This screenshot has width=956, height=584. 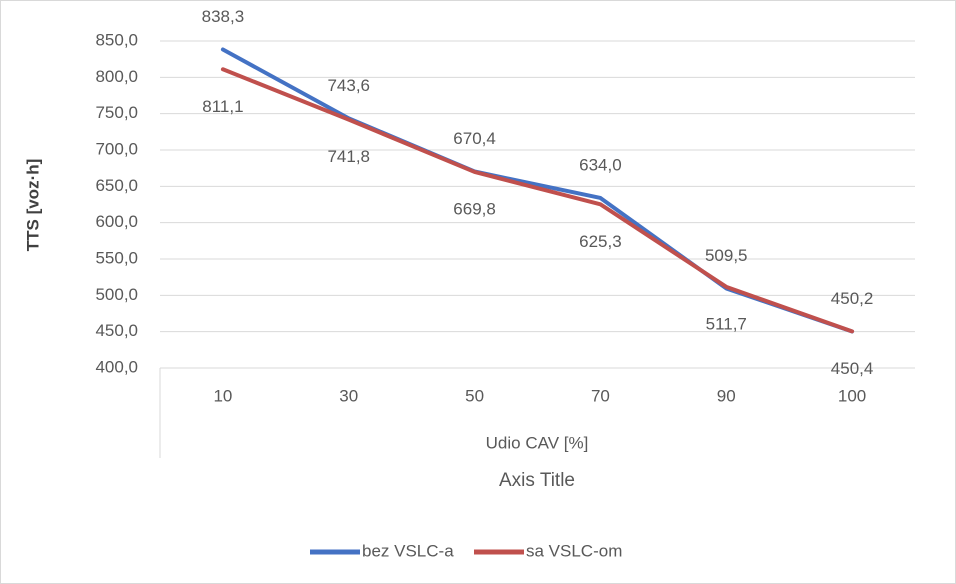 I want to click on legend-label: sa VSLC-om, so click(x=574, y=550).